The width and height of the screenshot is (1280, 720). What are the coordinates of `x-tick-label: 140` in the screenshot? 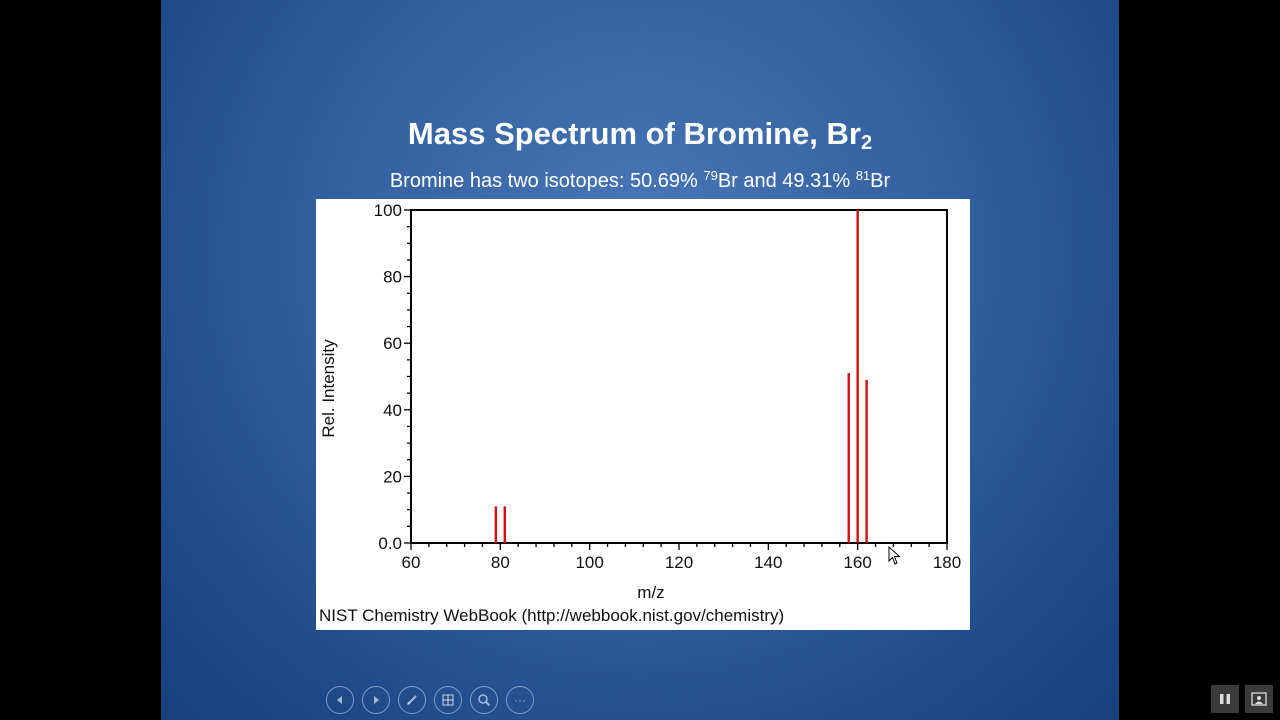 It's located at (768, 562).